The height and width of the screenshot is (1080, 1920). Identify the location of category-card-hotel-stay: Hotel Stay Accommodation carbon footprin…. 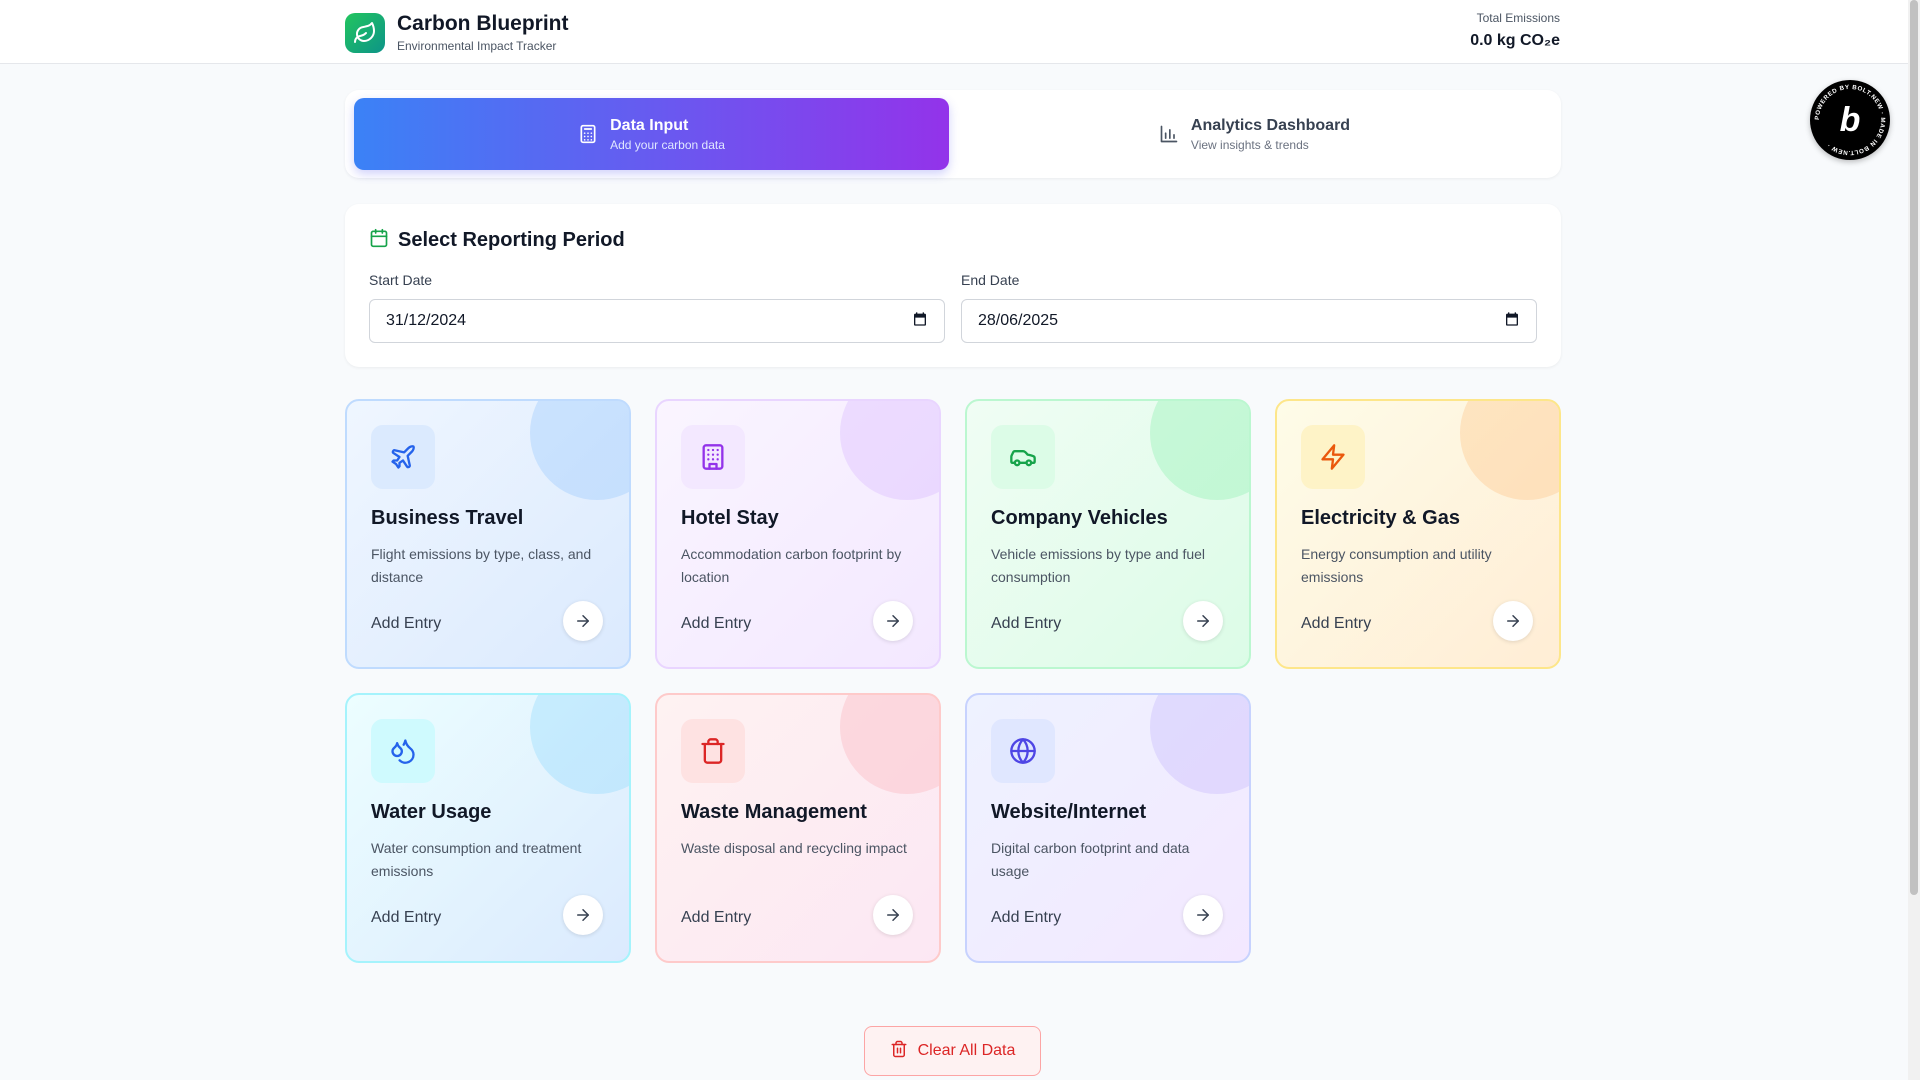
(798, 534).